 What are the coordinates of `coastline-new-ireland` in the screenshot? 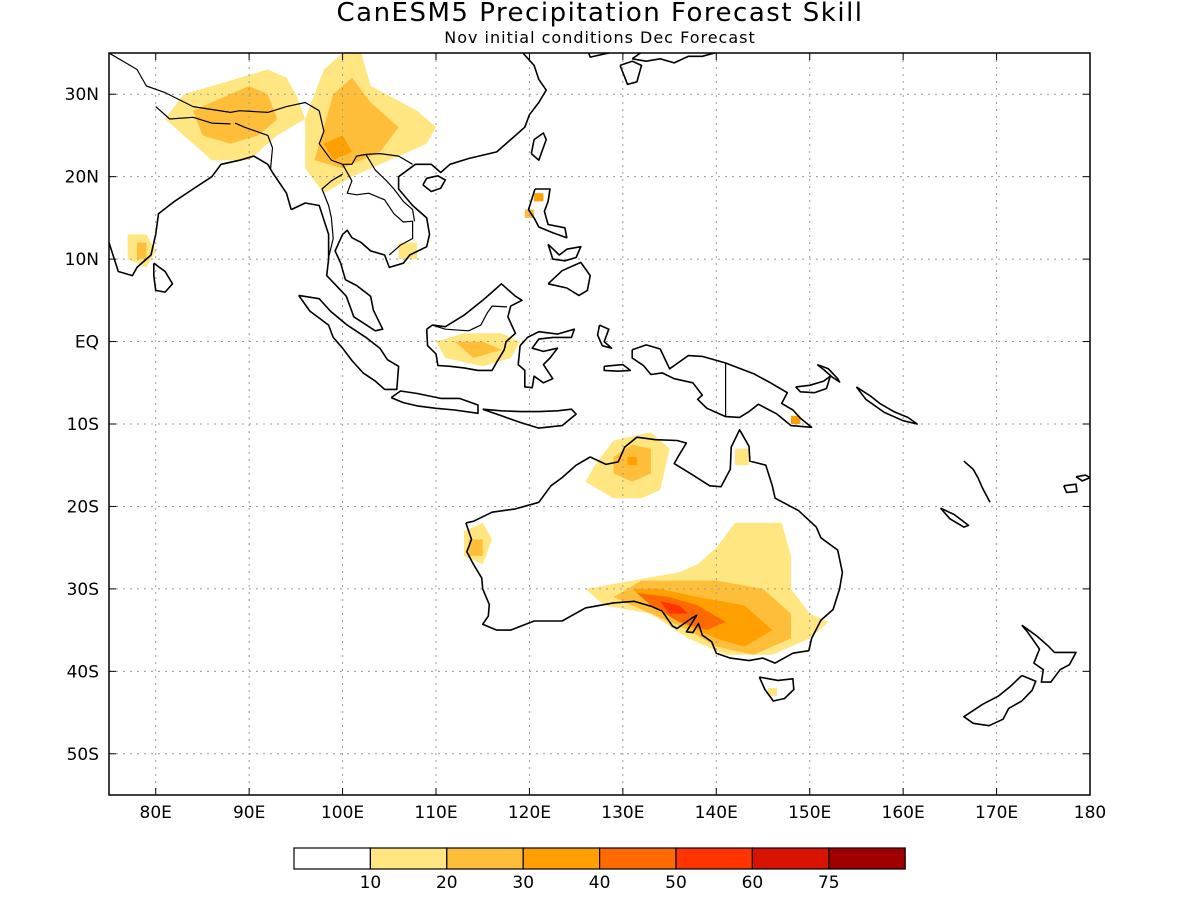 It's located at (828, 373).